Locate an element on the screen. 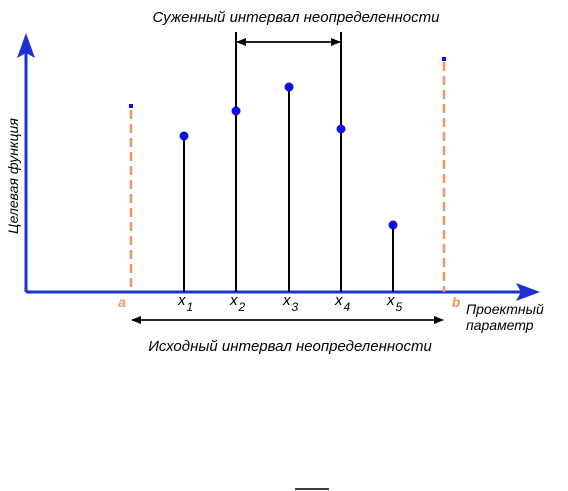 This screenshot has width=568, height=491. label-x2: x2 is located at coordinates (237, 303).